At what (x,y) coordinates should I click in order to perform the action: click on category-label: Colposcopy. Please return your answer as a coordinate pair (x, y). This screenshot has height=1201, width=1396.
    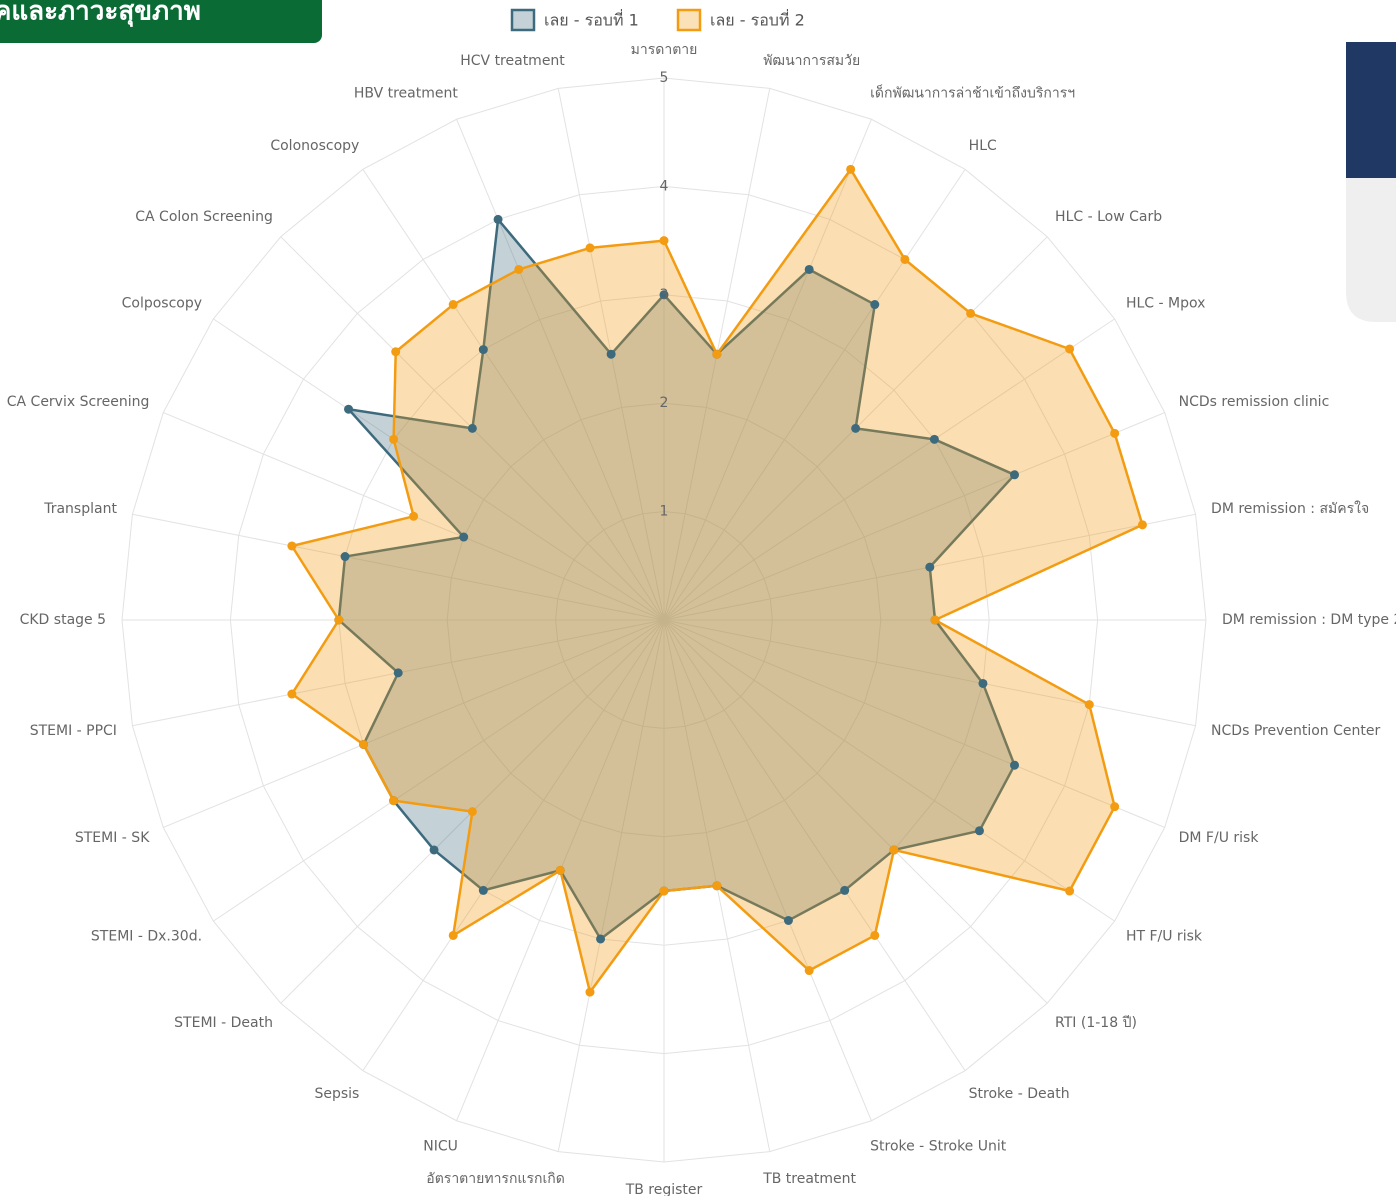
    Looking at the image, I should click on (162, 303).